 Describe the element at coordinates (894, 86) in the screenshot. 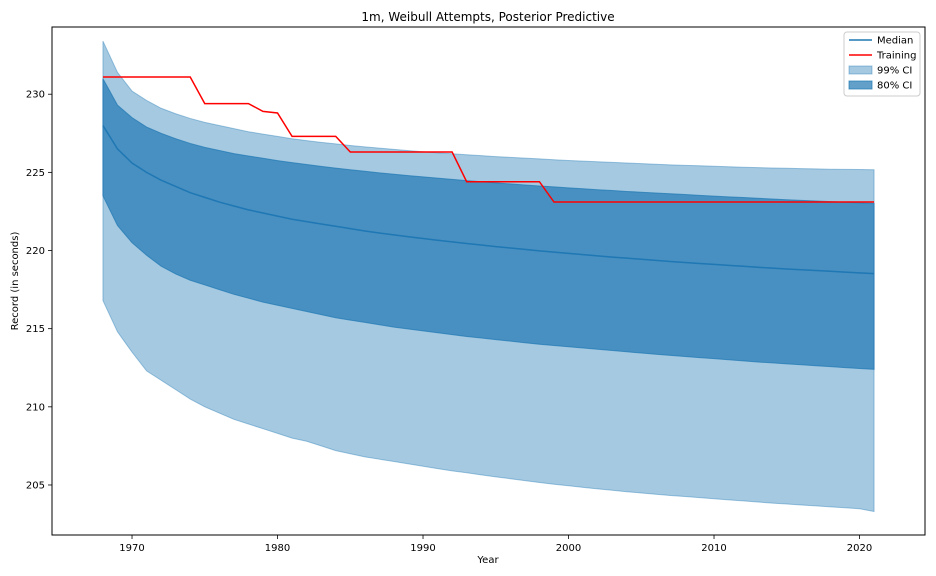

I see `legend-label-ci80: 80% CI` at that location.